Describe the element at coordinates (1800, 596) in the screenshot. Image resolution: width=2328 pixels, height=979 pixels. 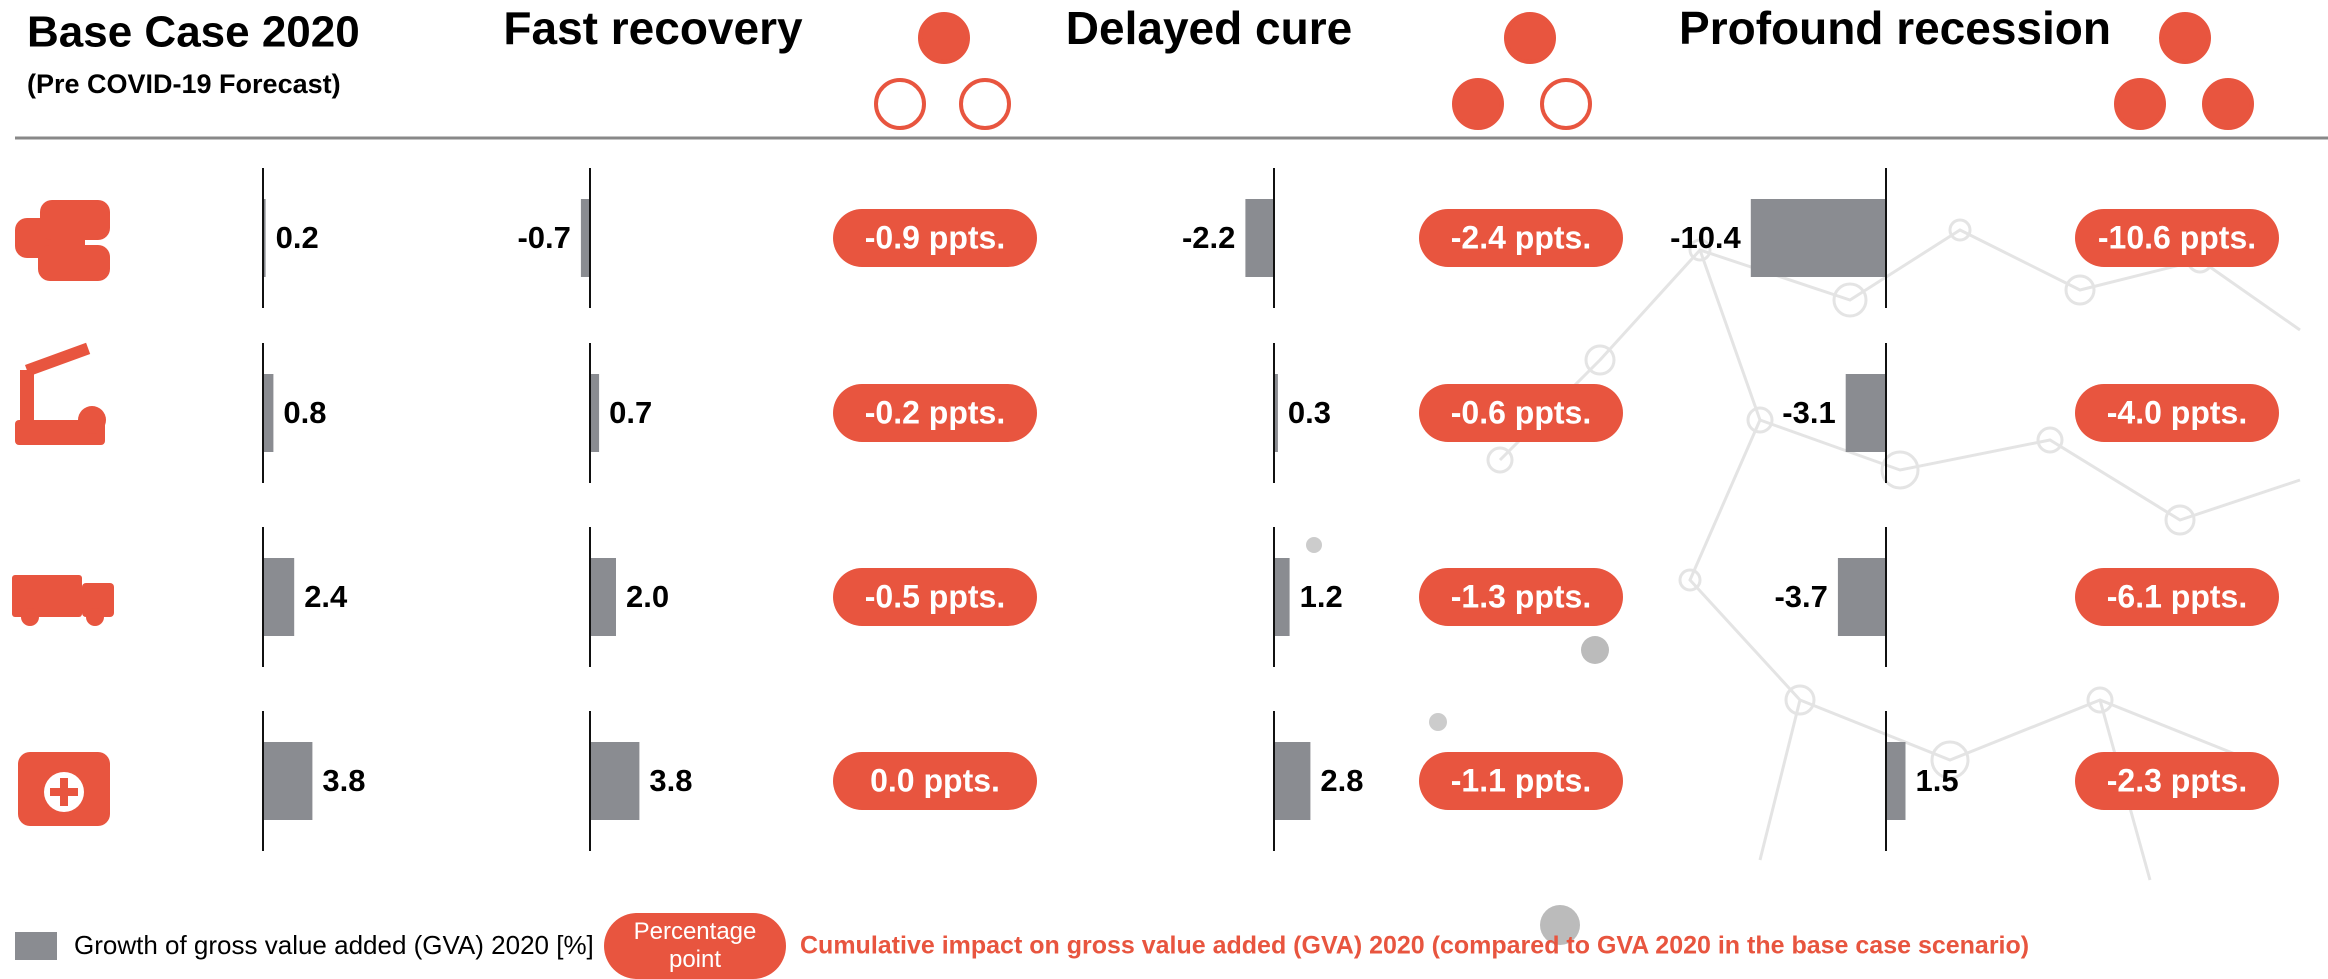
I see `value-label: -3.7` at that location.